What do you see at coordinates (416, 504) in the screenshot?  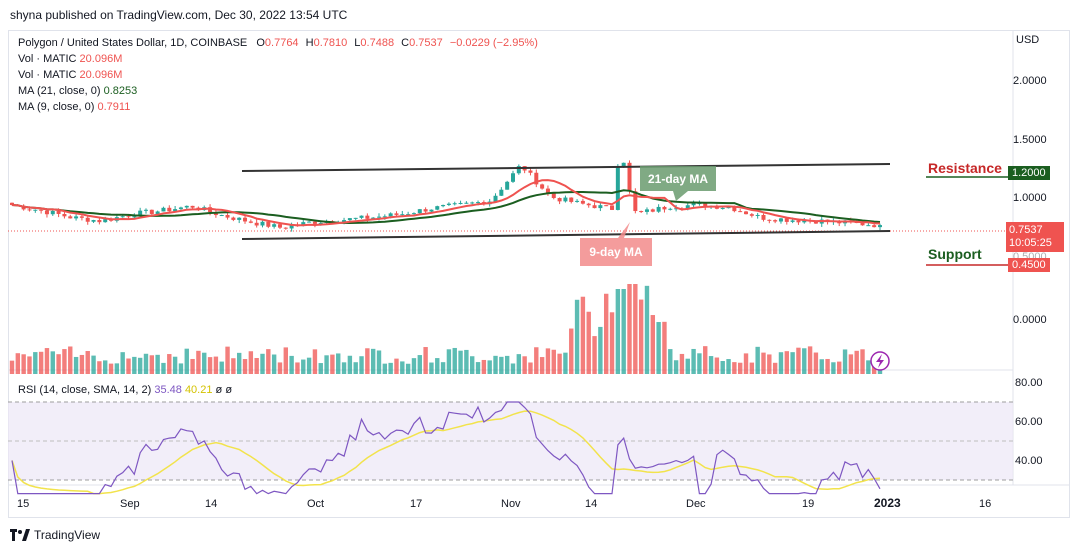 I see `time-tick: 17` at bounding box center [416, 504].